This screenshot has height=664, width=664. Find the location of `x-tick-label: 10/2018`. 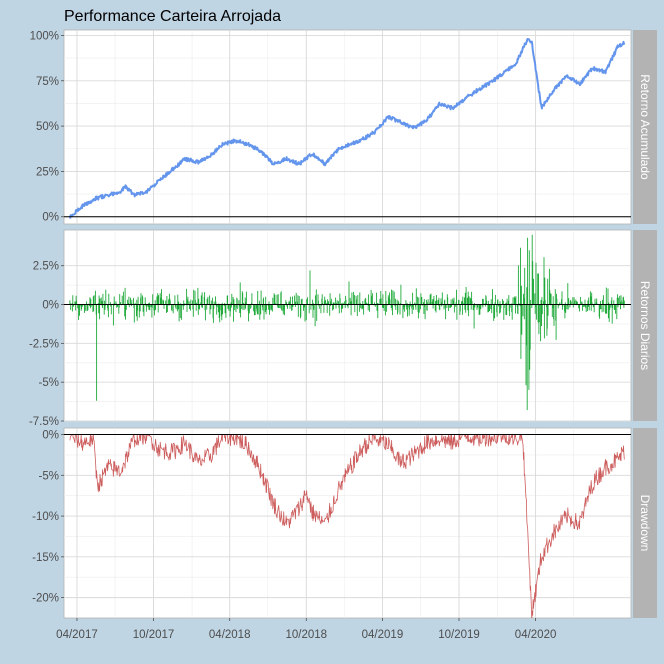

x-tick-label: 10/2018 is located at coordinates (306, 635).